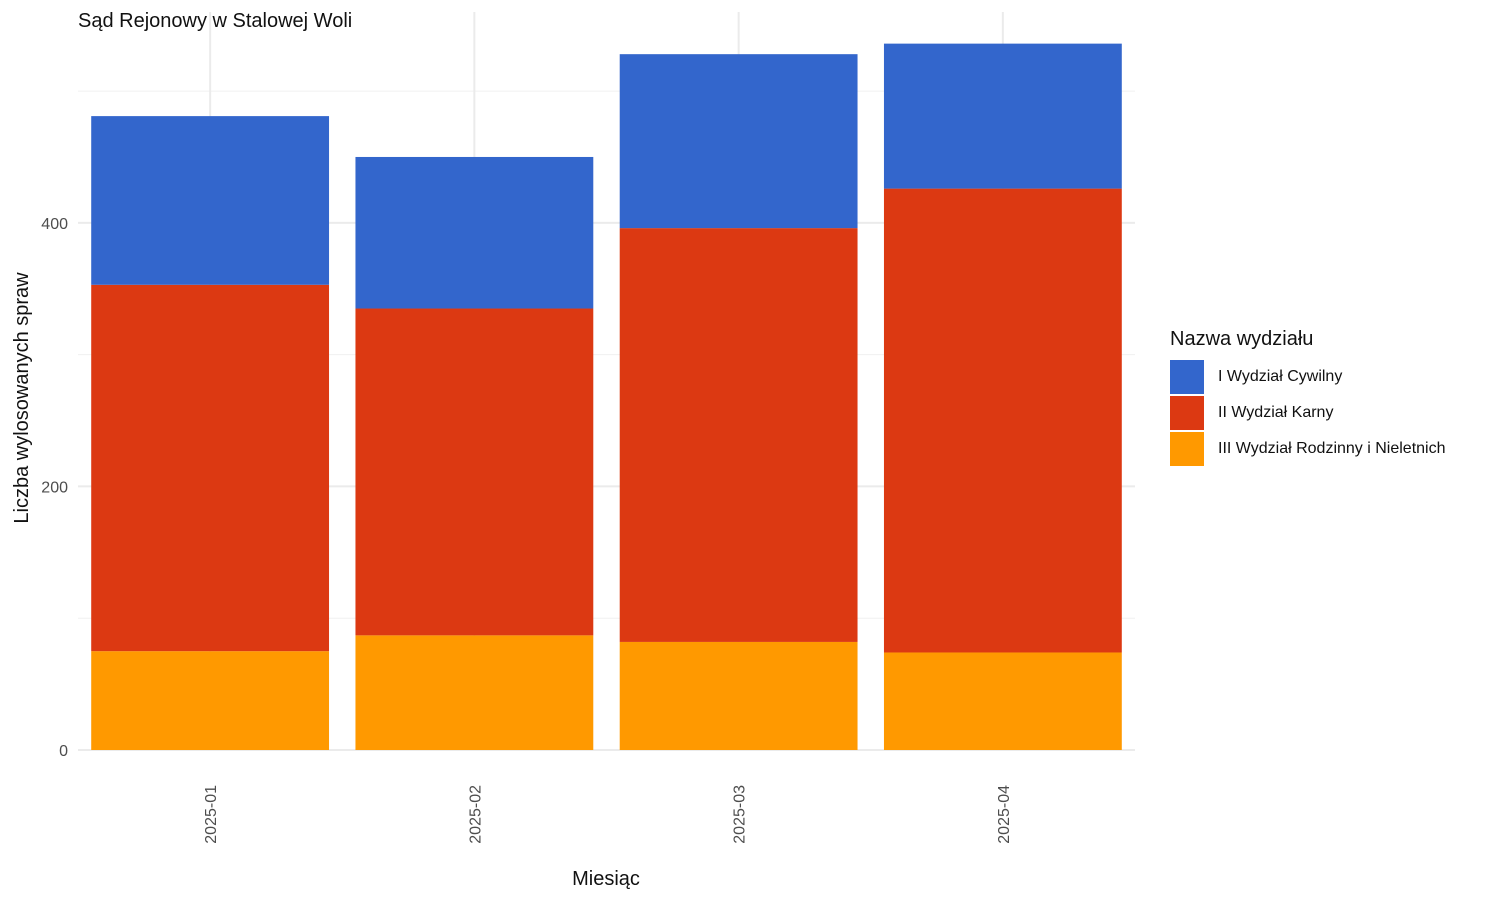  I want to click on y-tick-label: 400, so click(54, 224).